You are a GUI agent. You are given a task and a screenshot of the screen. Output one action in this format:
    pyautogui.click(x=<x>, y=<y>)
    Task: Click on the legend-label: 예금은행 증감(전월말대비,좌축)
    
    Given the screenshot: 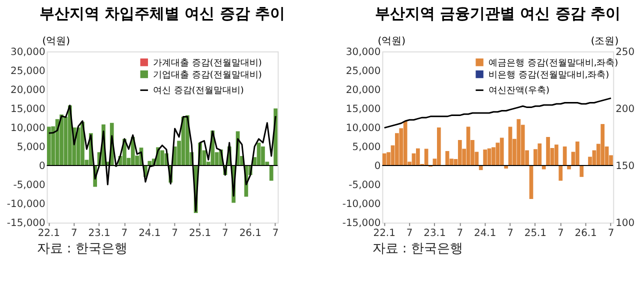 What is the action you would take?
    pyautogui.click(x=553, y=63)
    